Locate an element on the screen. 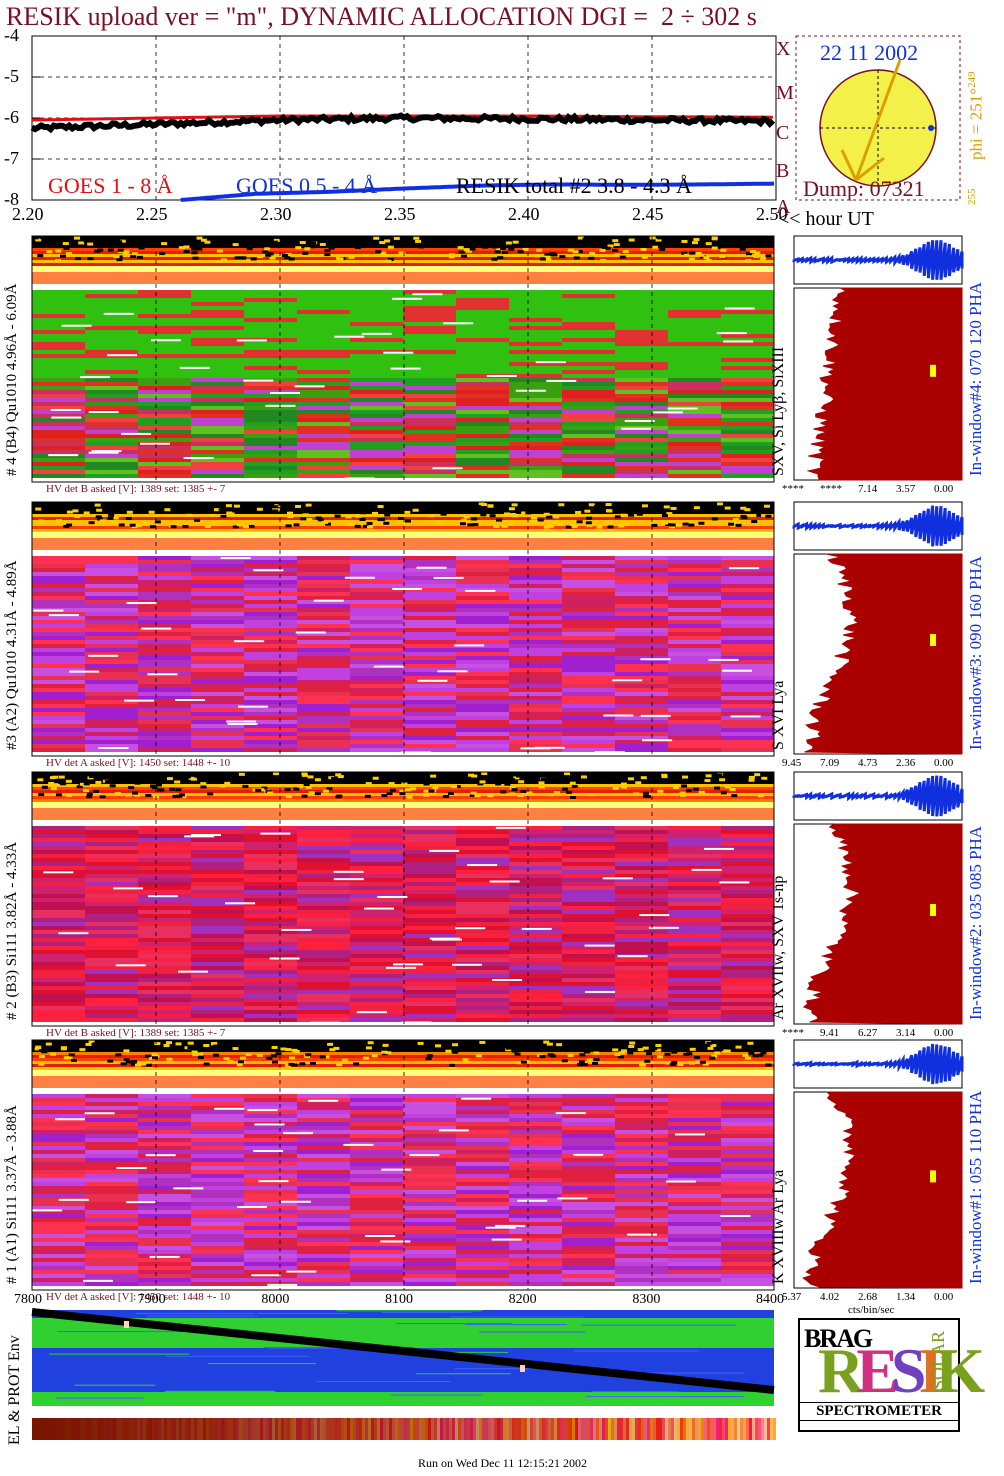 This screenshot has height=1476, width=1004. window-label-4: In-window#4: 070 120 PHA is located at coordinates (975, 378).